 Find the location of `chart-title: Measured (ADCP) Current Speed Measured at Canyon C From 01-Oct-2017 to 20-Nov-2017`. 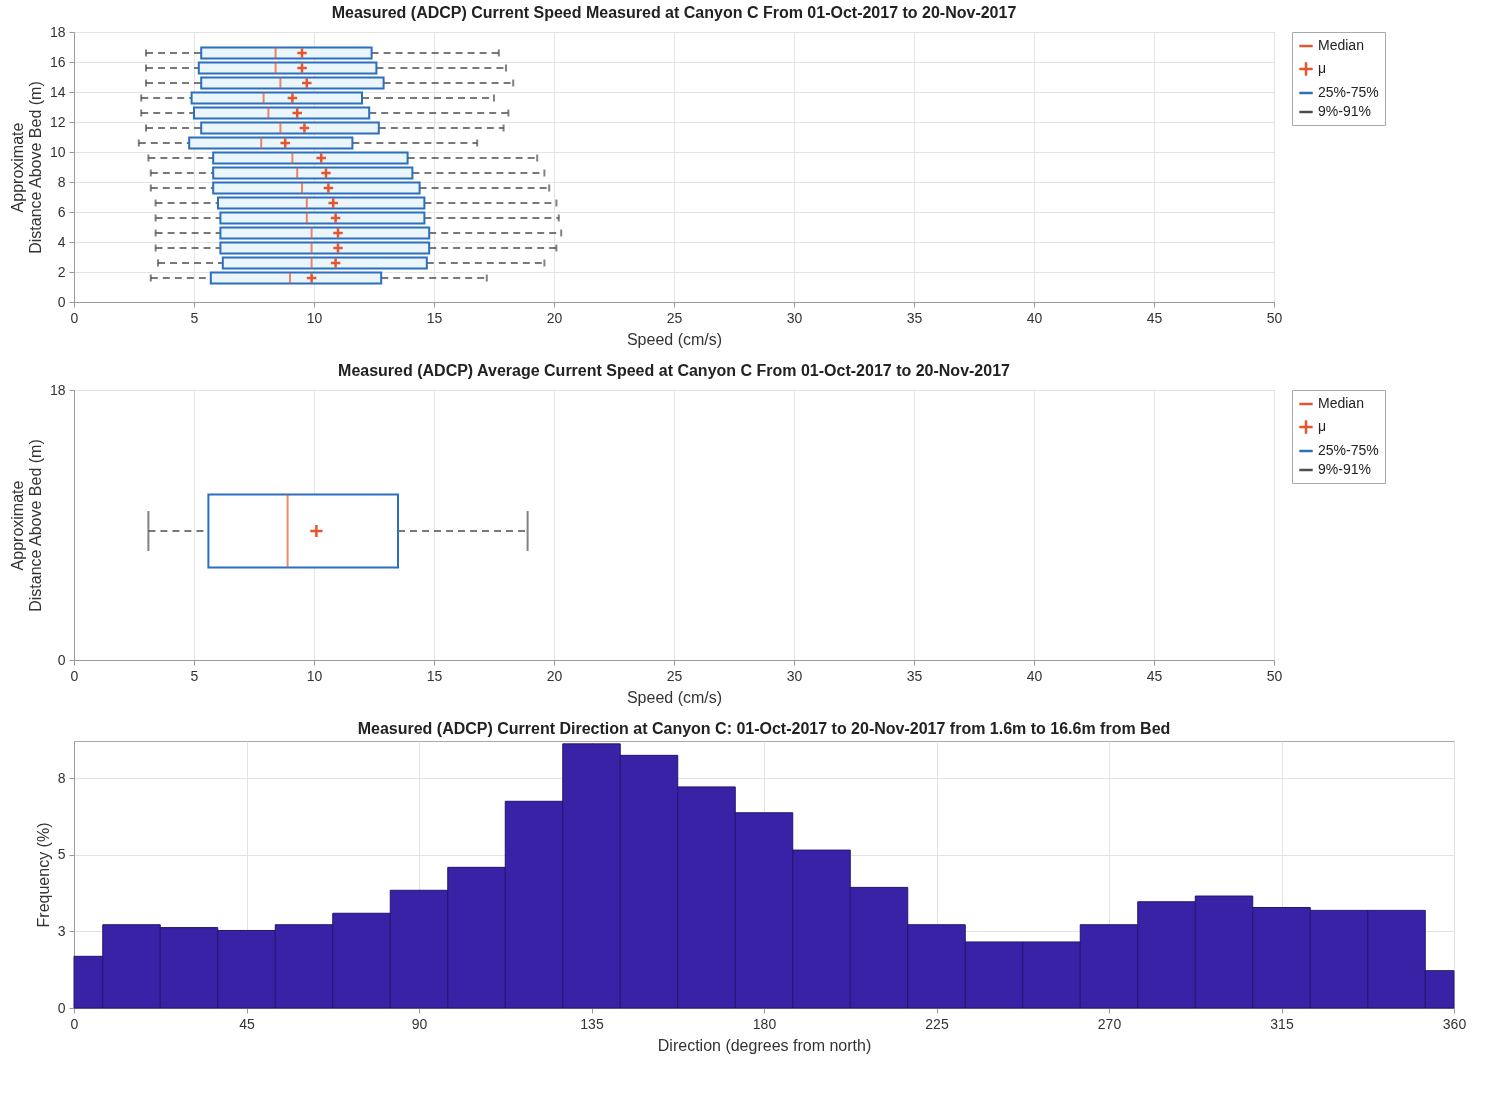

chart-title: Measured (ADCP) Current Speed Measured at Canyon C From 01-Oct-2017 to 20-Nov-2017 is located at coordinates (674, 12).